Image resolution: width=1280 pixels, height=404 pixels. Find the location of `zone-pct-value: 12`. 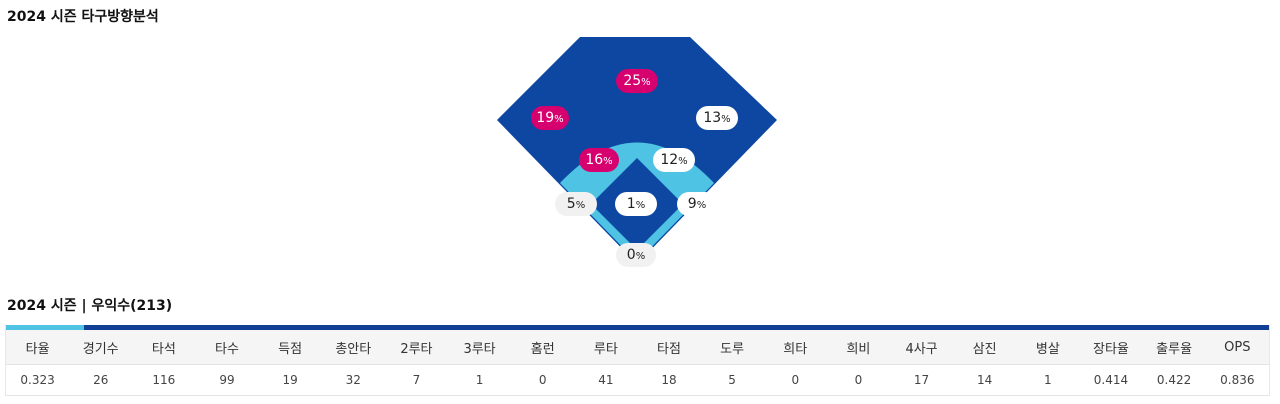

zone-pct-value: 12 is located at coordinates (669, 160).